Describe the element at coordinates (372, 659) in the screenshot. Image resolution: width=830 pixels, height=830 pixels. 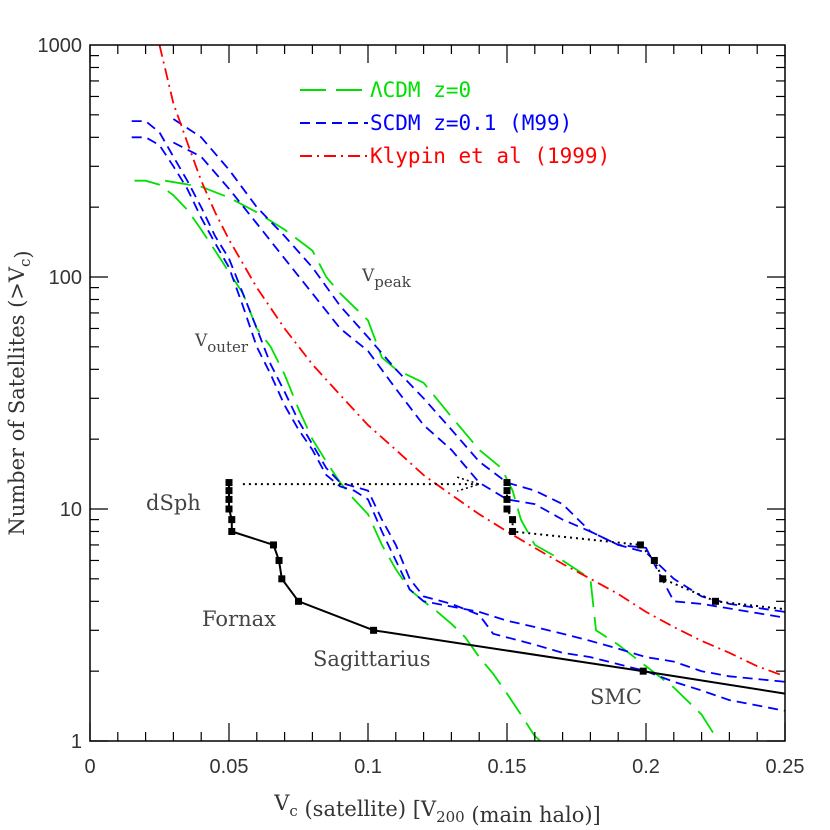
I see `annotation-sagittarius: Sagittarius` at that location.